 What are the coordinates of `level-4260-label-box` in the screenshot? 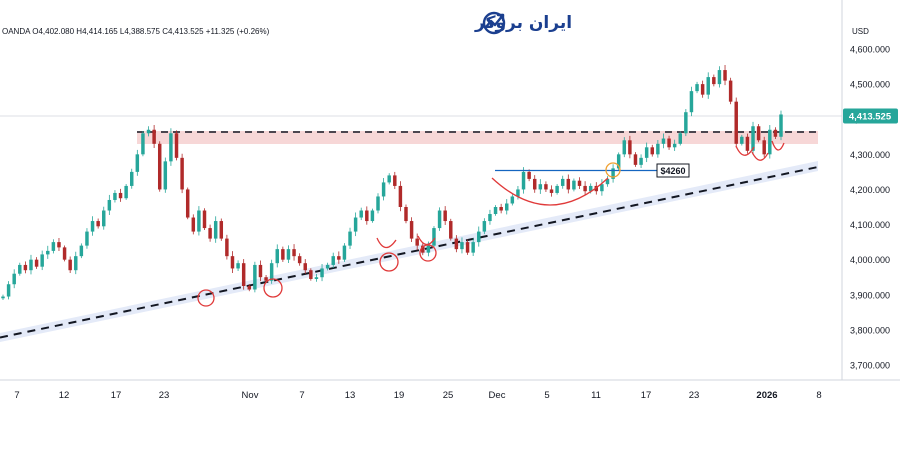 It's located at (673, 170).